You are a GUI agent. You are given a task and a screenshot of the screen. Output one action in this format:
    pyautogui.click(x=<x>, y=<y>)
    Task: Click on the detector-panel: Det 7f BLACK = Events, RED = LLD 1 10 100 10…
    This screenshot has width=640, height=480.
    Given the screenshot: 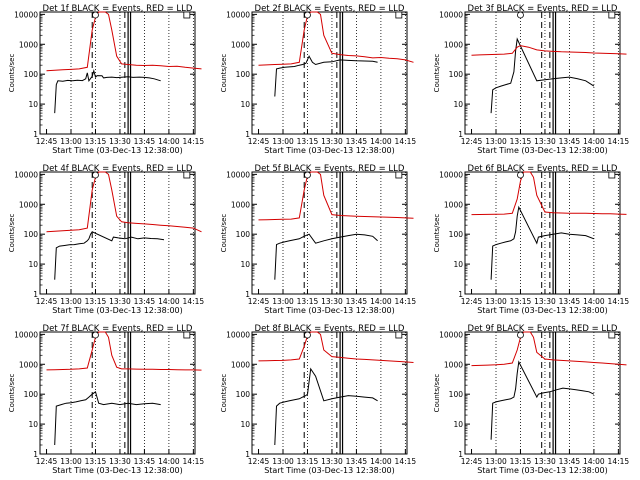 What is the action you would take?
    pyautogui.click(x=106, y=399)
    